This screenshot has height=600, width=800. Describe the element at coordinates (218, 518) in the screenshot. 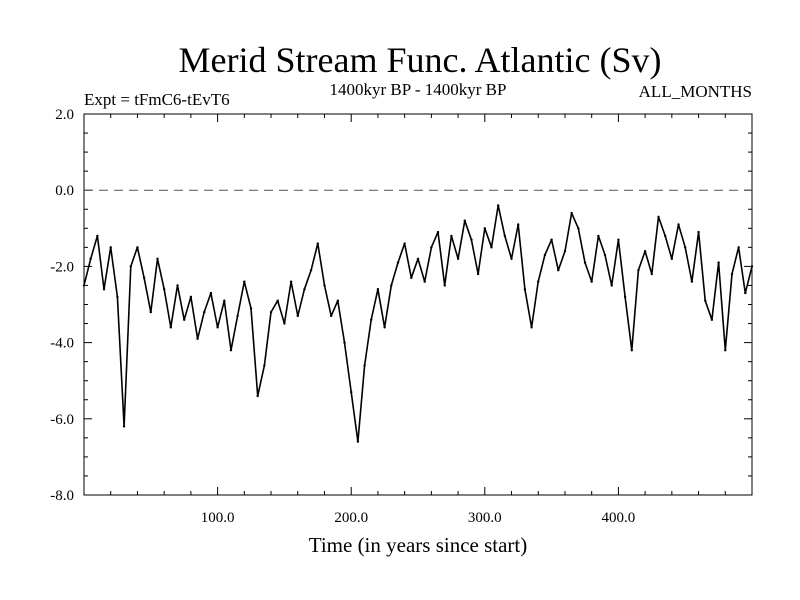

I see `x-tick-label: 100.0` at that location.